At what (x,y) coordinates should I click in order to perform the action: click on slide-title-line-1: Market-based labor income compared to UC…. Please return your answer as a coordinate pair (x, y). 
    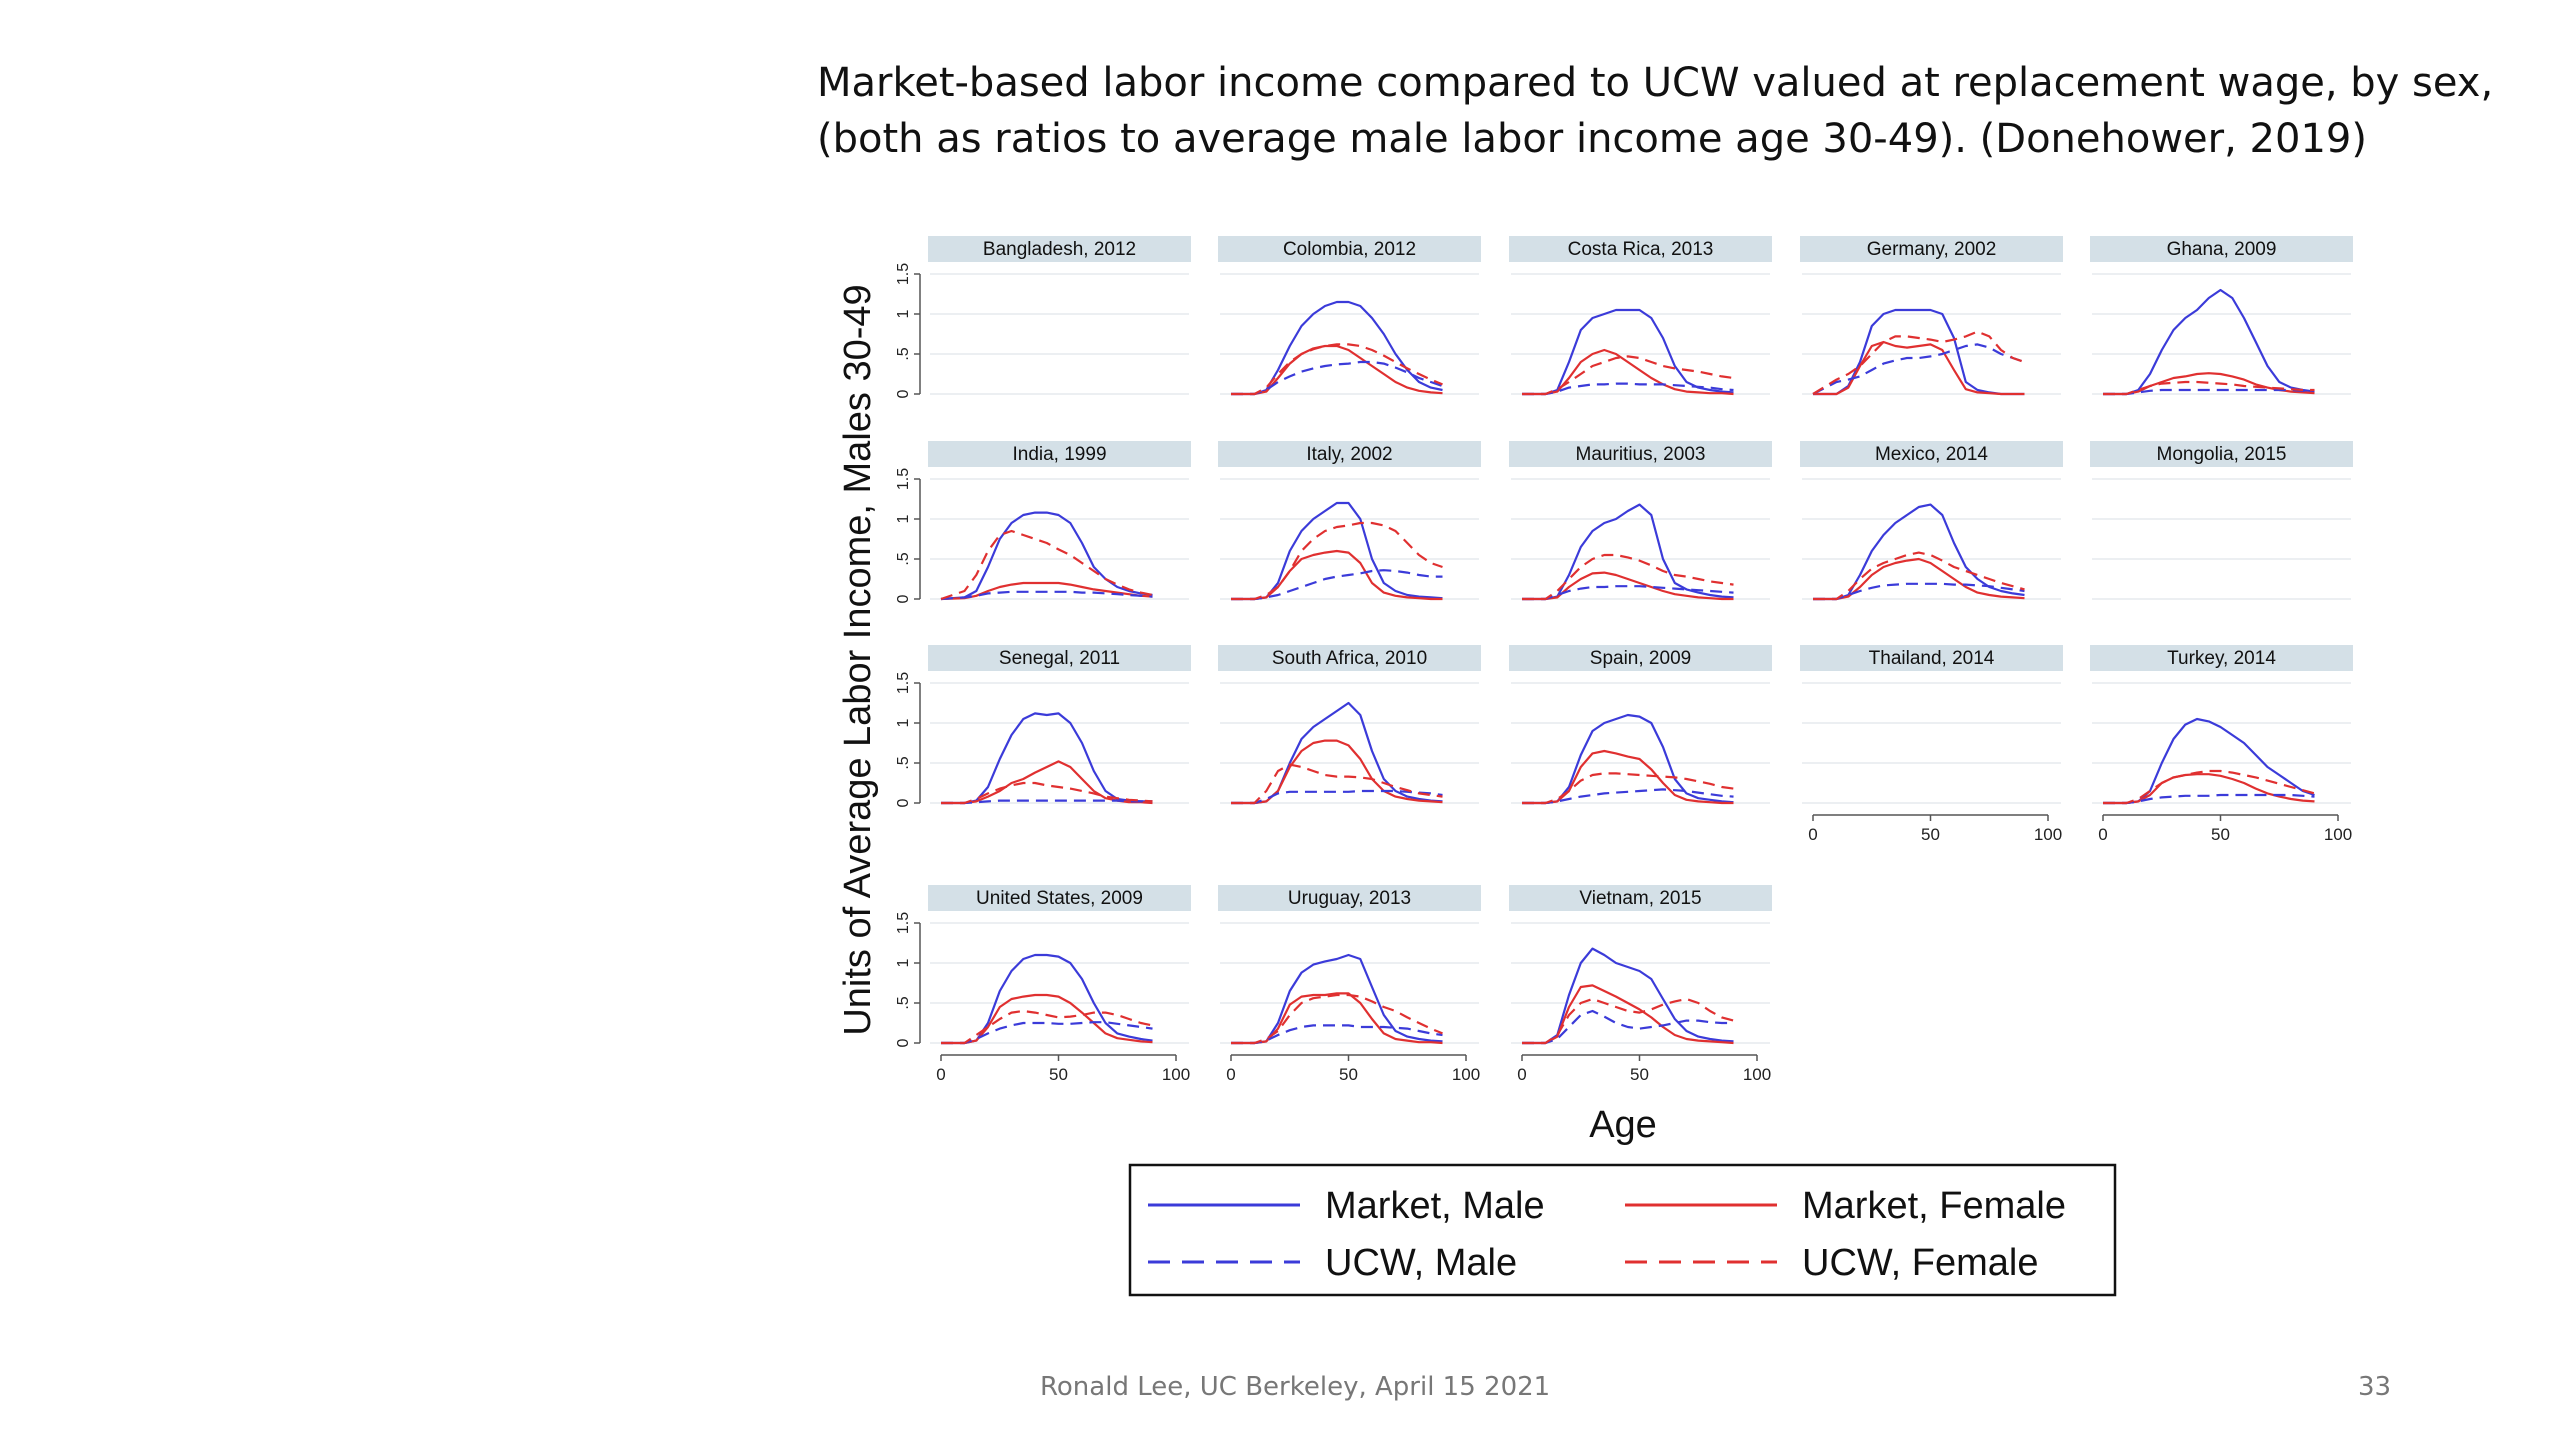
    Looking at the image, I should click on (1655, 83).